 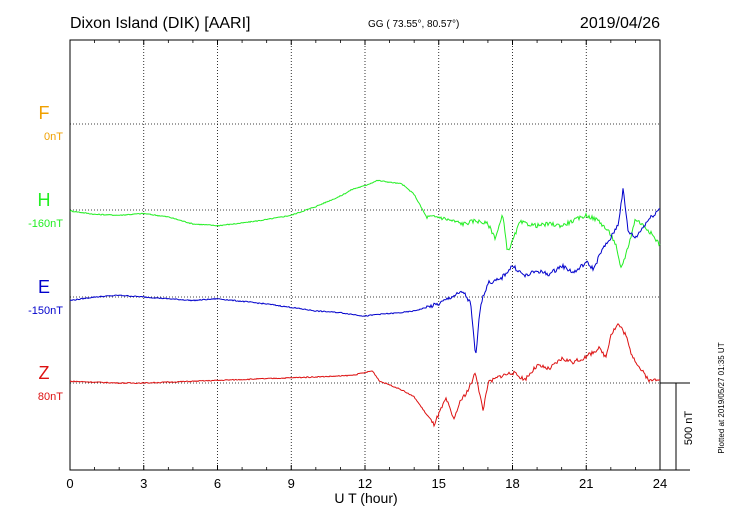 What do you see at coordinates (721, 397) in the screenshot?
I see `plotted-note: Plotted at 2019/05/27 01:35 UT` at bounding box center [721, 397].